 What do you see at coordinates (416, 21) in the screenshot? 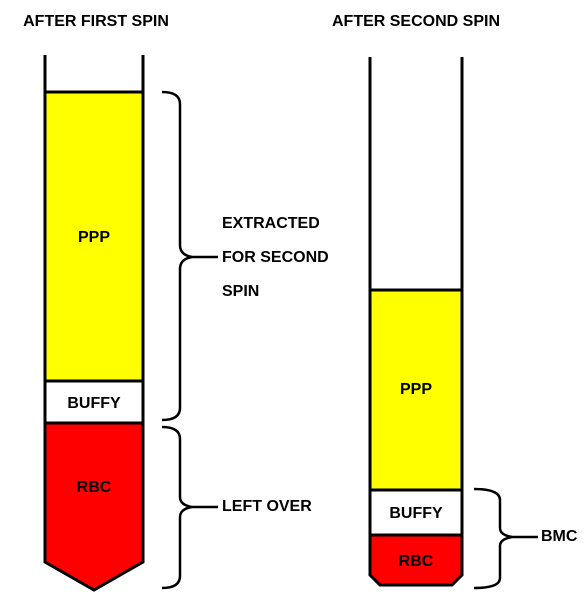
I see `tube-title: AFTER SECOND SPIN` at bounding box center [416, 21].